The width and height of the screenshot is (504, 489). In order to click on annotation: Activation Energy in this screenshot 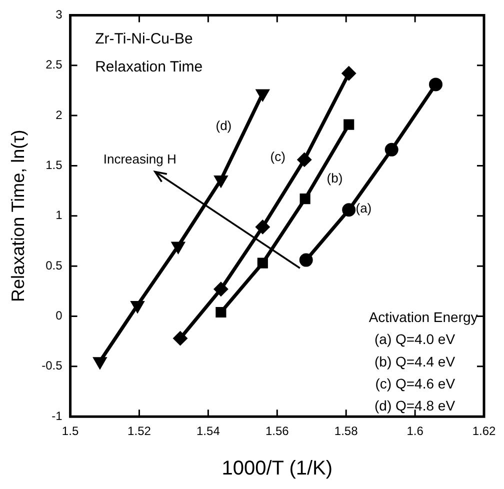, I will do `click(423, 317)`.